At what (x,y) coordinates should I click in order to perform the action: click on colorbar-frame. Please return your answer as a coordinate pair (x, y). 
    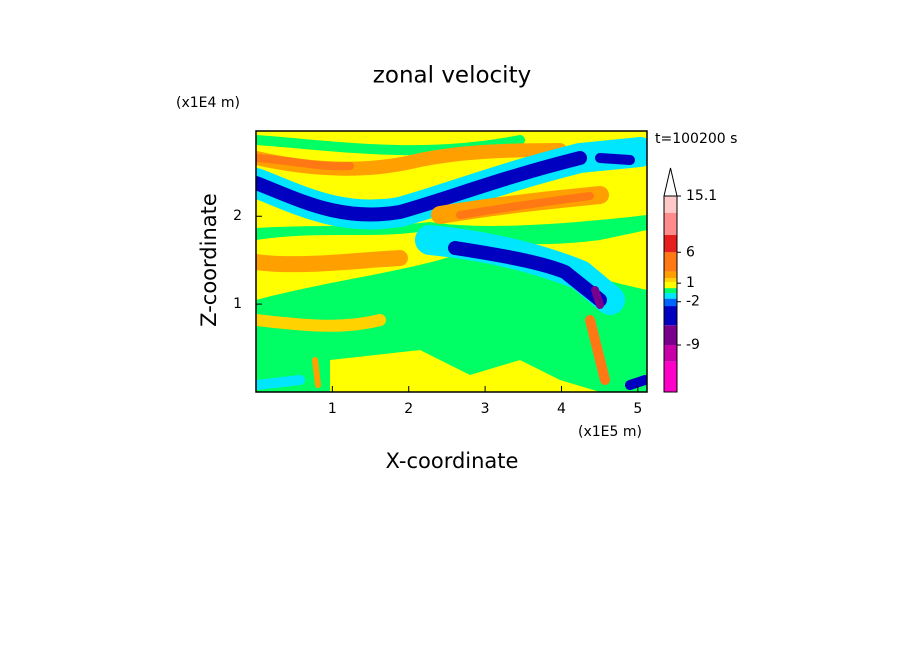
    Looking at the image, I should click on (670, 294).